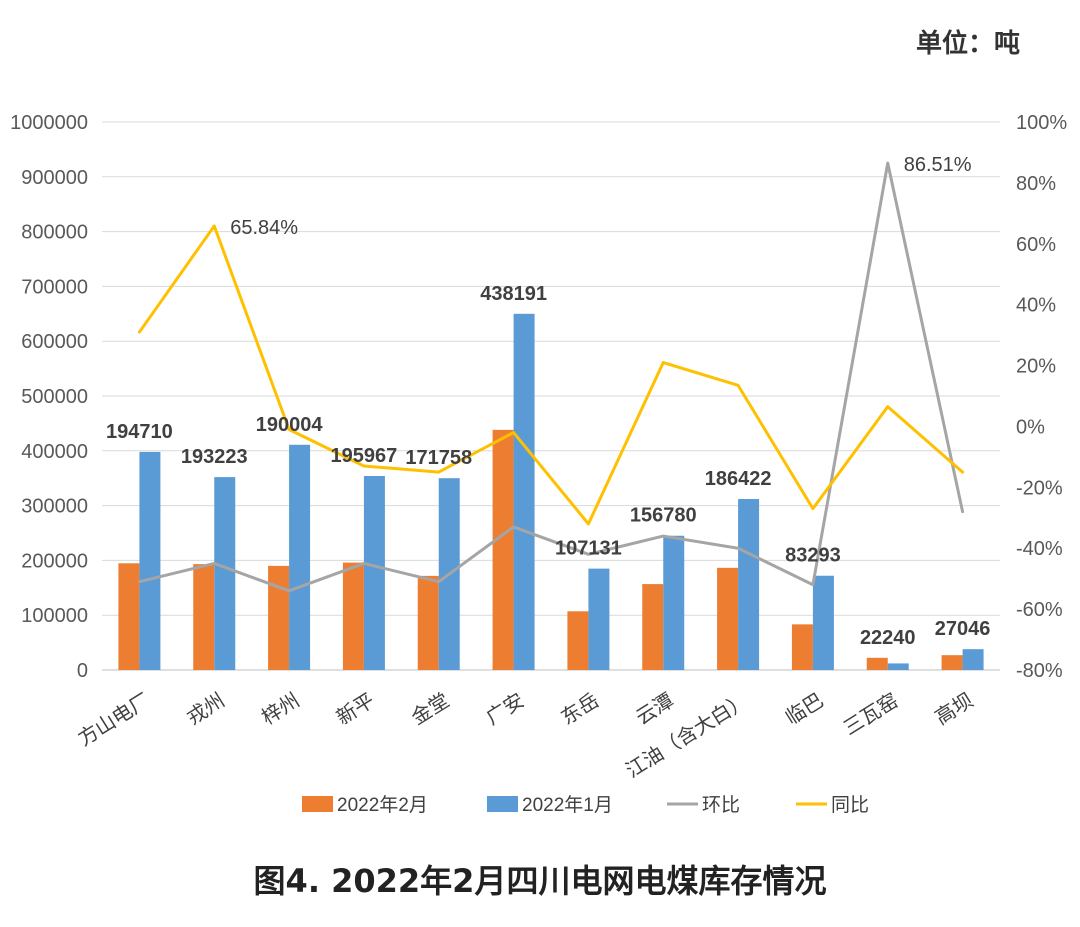 This screenshot has width=1080, height=927. I want to click on line-annotation: 65.84%, so click(264, 228).